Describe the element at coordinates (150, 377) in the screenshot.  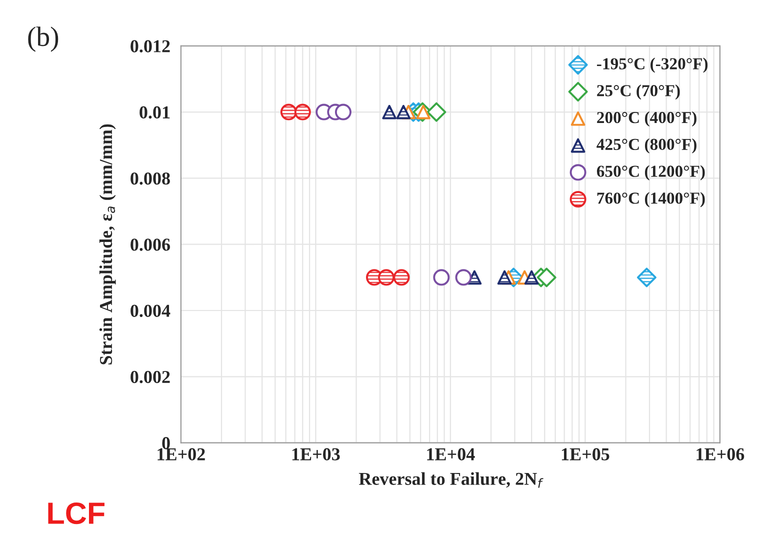
I see `y-tick-label: 0.002` at that location.